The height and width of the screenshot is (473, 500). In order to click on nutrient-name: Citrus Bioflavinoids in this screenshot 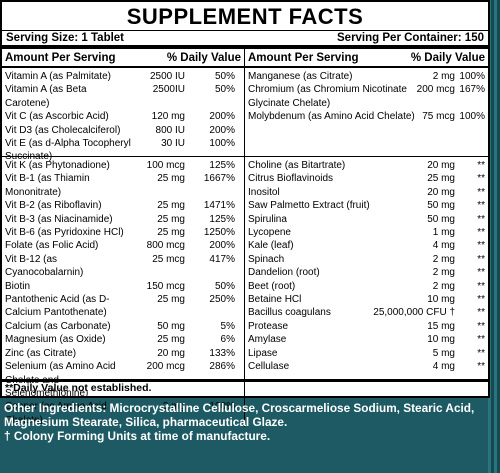, I will do `click(291, 179)`.